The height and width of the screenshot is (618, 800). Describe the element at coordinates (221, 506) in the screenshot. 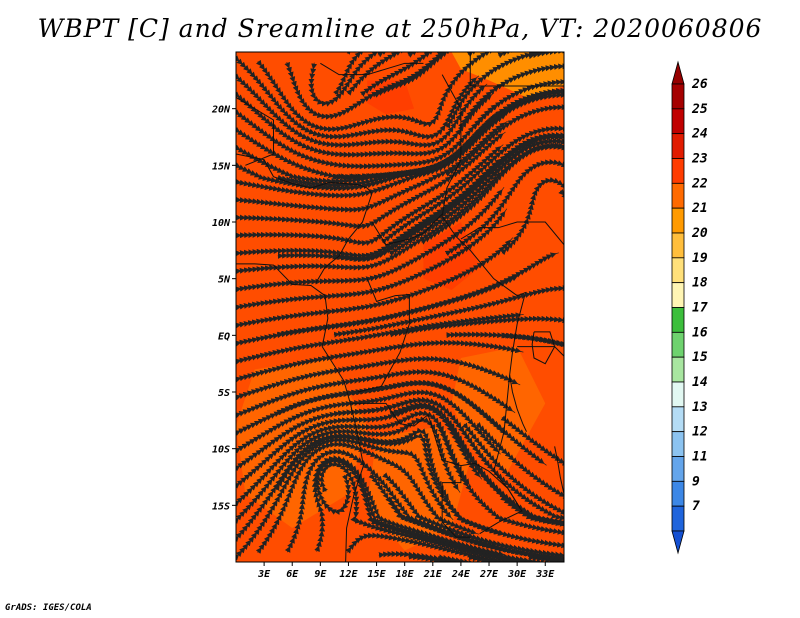

I see `lat-tick-label: 15S` at that location.